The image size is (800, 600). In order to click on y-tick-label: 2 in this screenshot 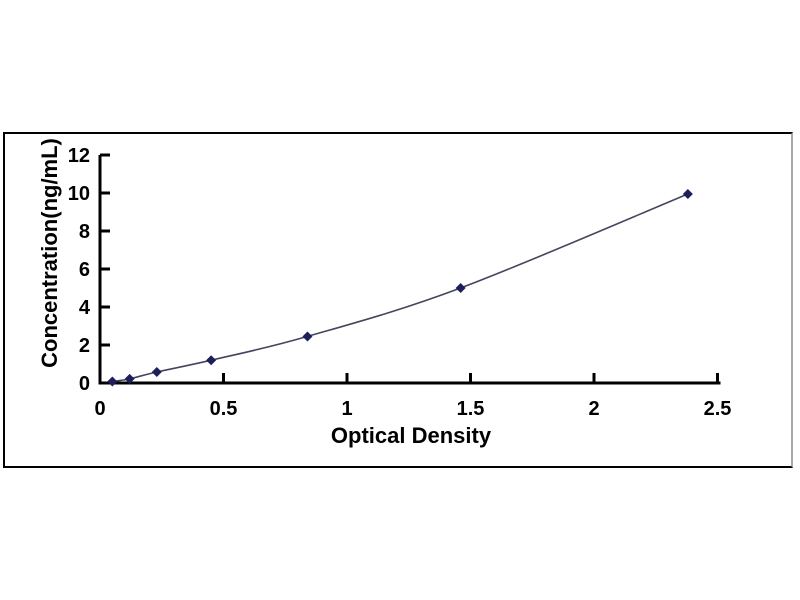, I will do `click(84, 346)`.